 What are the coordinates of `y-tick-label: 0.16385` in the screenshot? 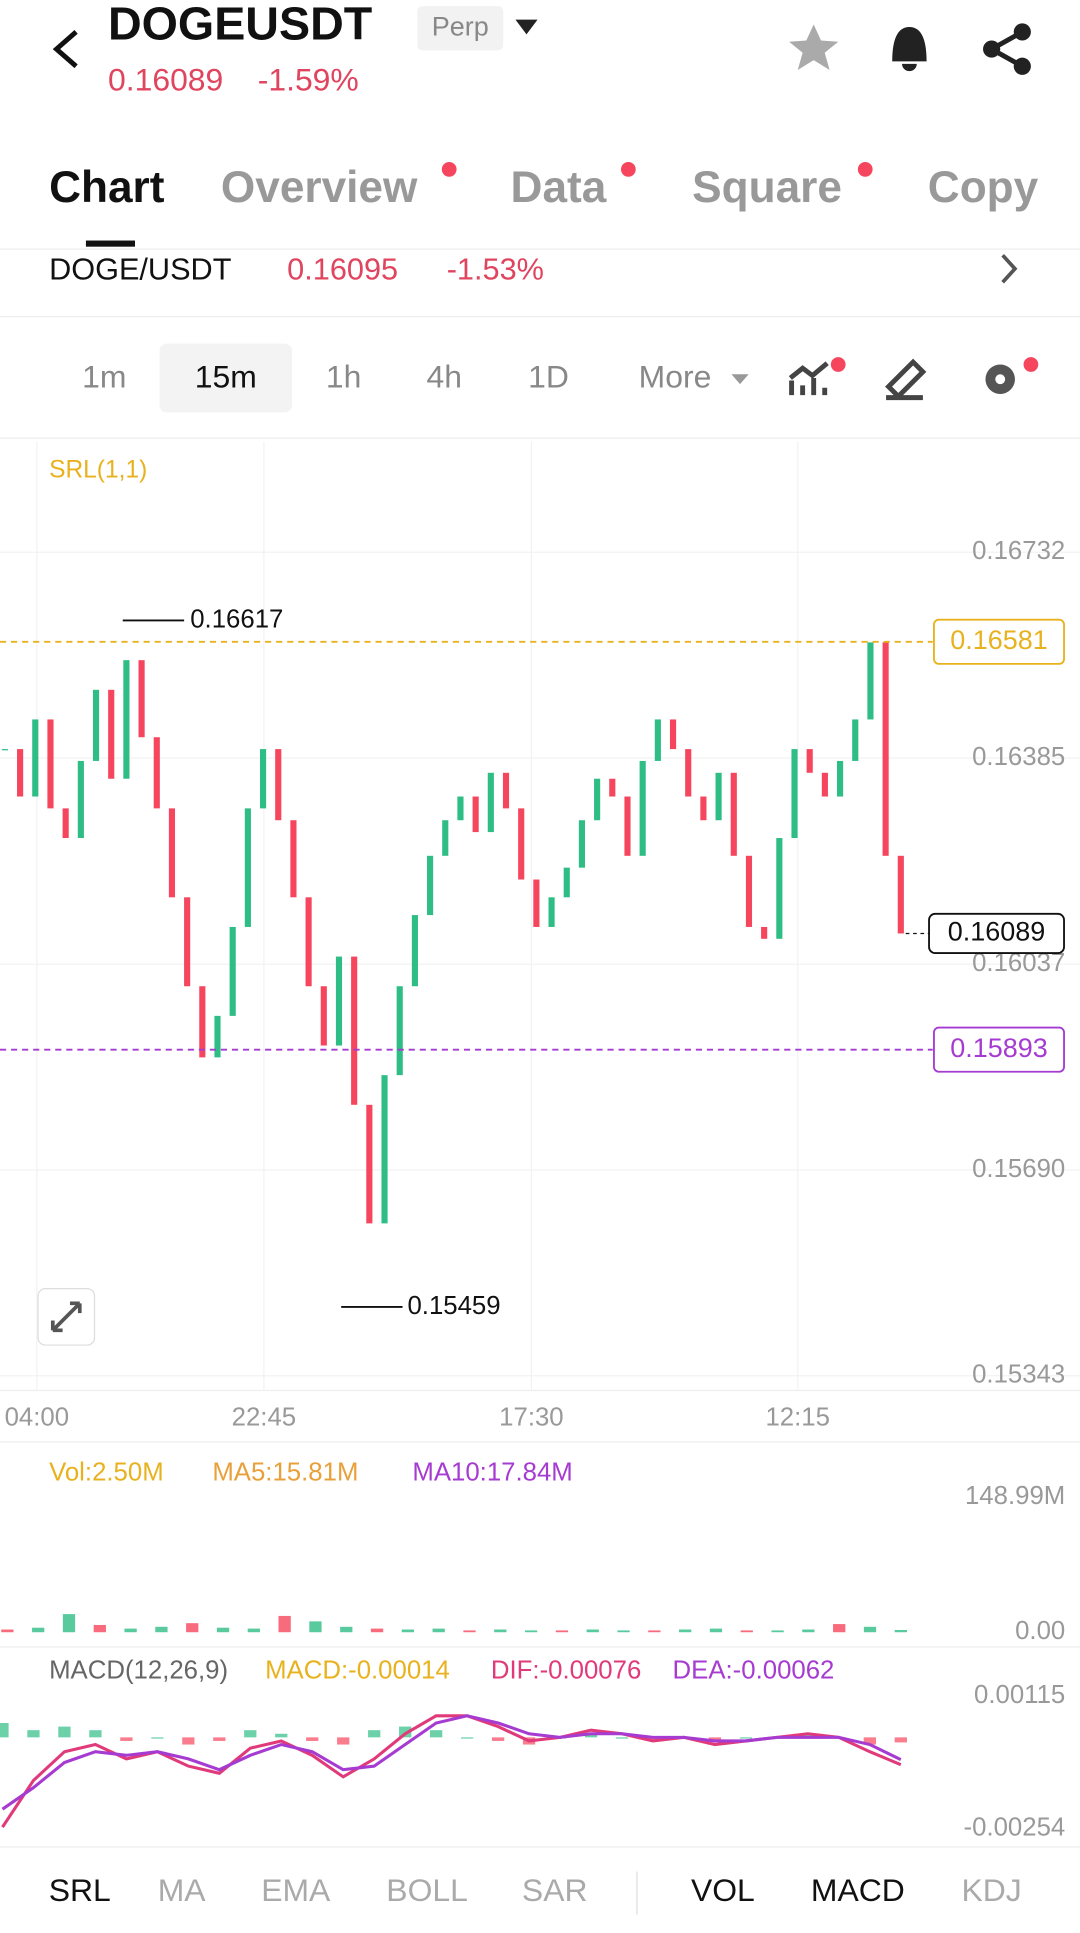 It's located at (1018, 757).